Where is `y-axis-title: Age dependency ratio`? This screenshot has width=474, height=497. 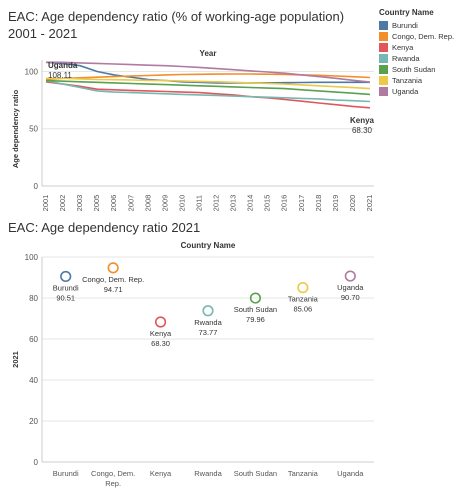
y-axis-title: Age dependency ratio is located at coordinates (15, 128).